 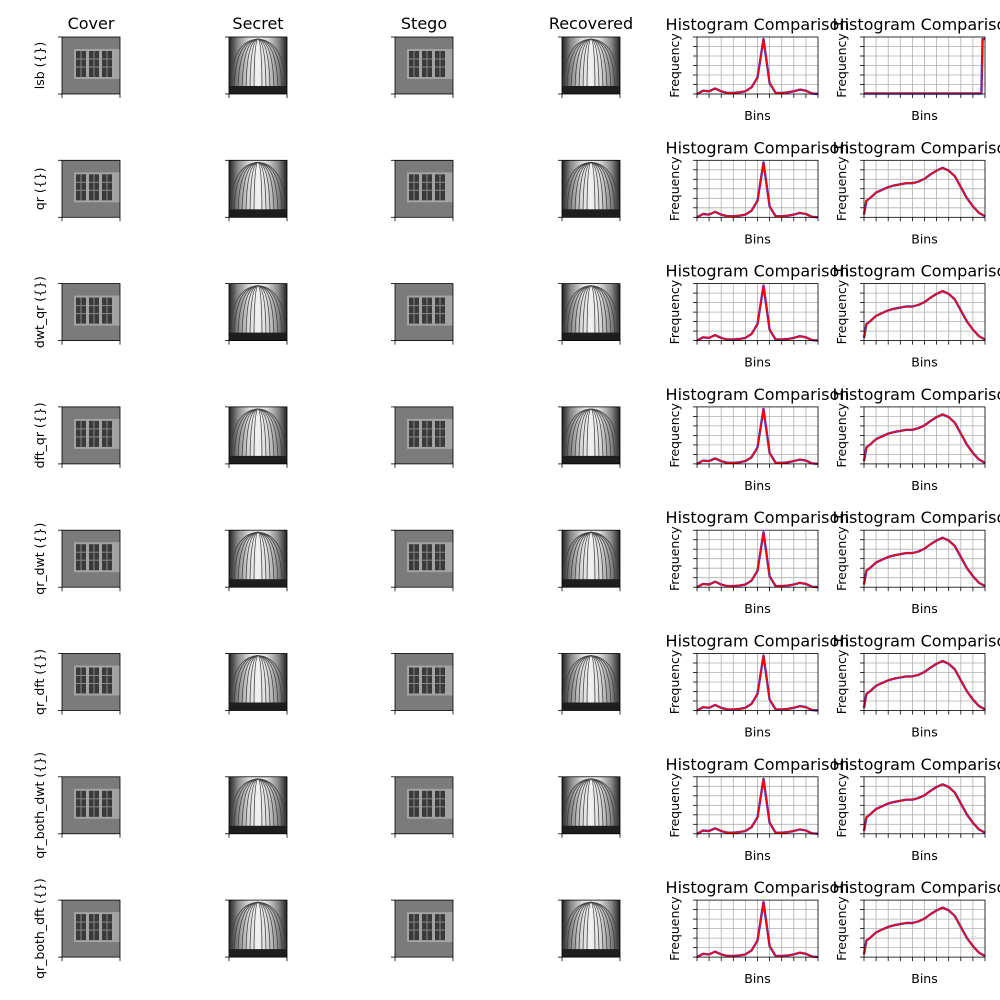 What do you see at coordinates (39, 312) in the screenshot?
I see `row-label: dwt_qr ({})` at bounding box center [39, 312].